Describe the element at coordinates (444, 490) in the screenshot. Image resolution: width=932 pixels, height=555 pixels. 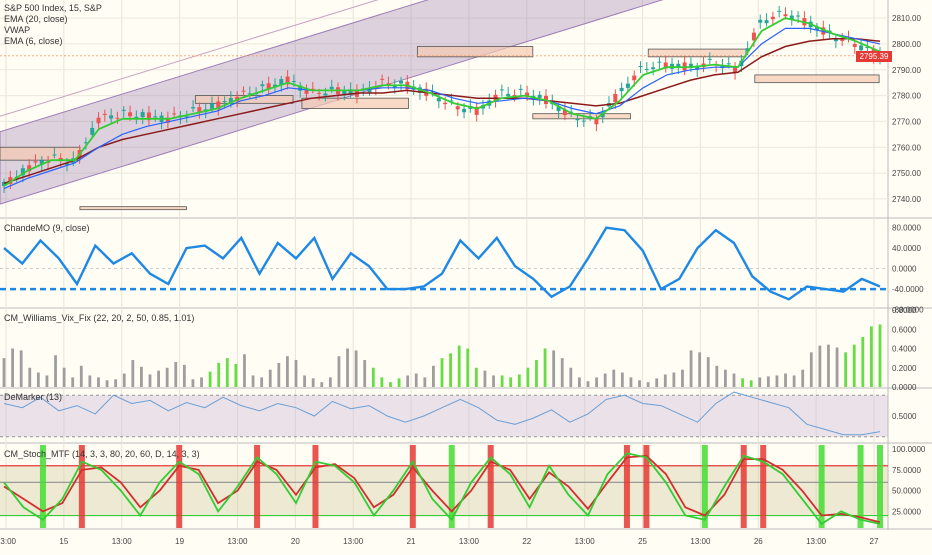
I see `stoch-band` at that location.